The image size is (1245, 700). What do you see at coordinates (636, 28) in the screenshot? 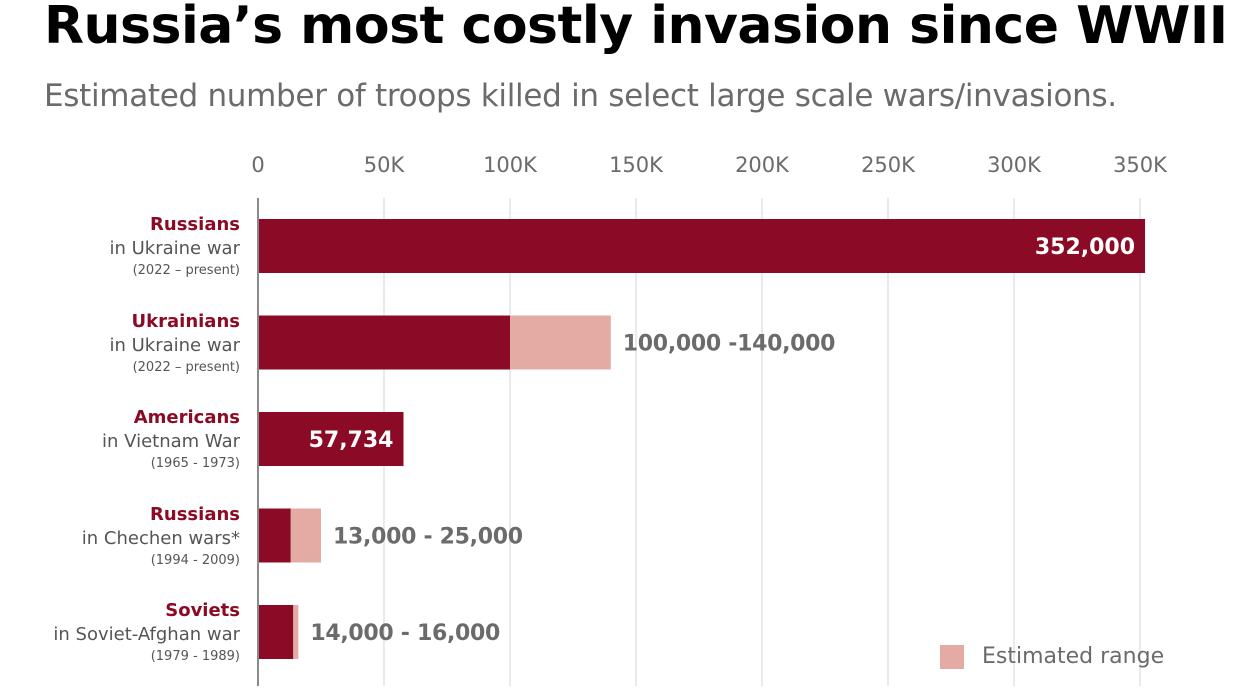
I see `chart-title: Russia’s most costly invasion since WWII` at bounding box center [636, 28].